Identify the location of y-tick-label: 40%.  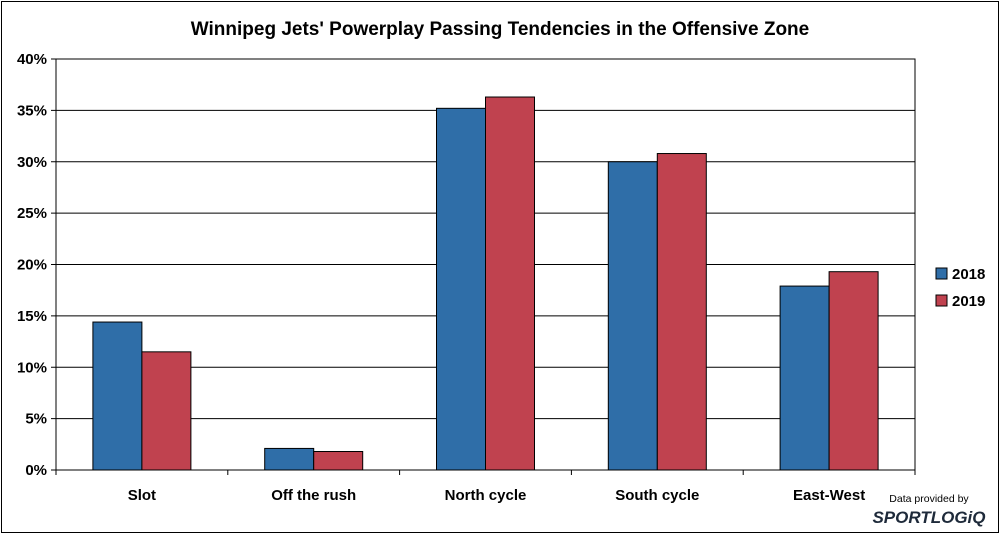
(32, 59).